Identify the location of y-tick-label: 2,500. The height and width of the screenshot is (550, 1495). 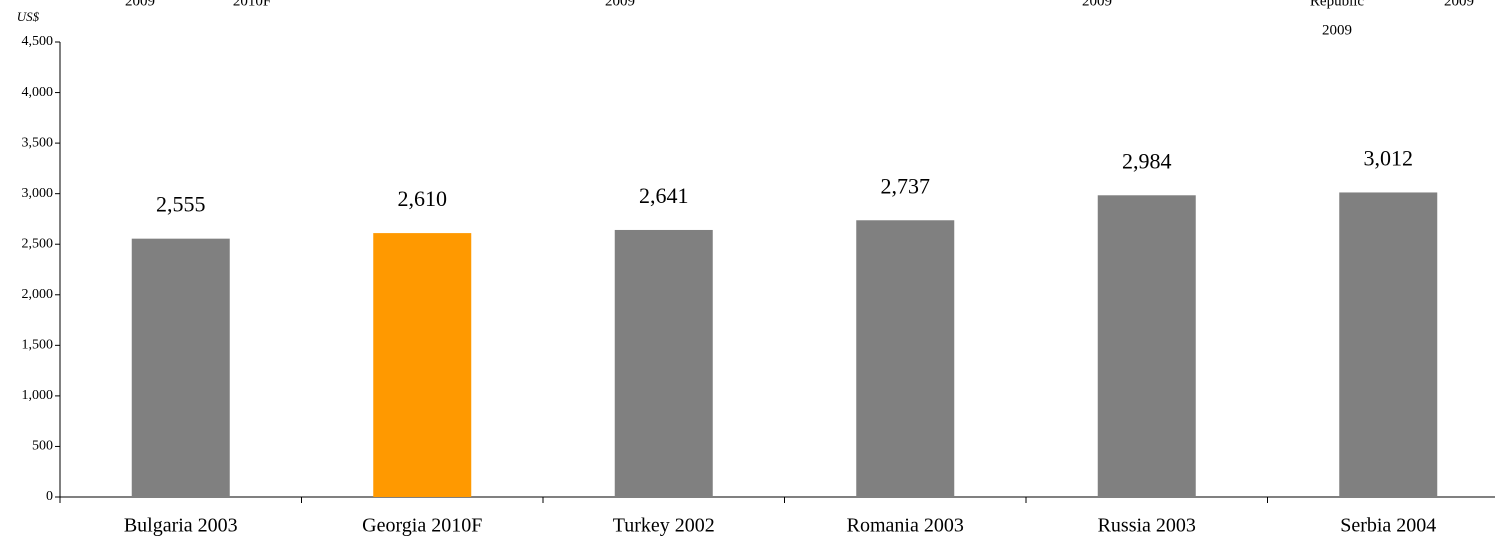
(38, 243).